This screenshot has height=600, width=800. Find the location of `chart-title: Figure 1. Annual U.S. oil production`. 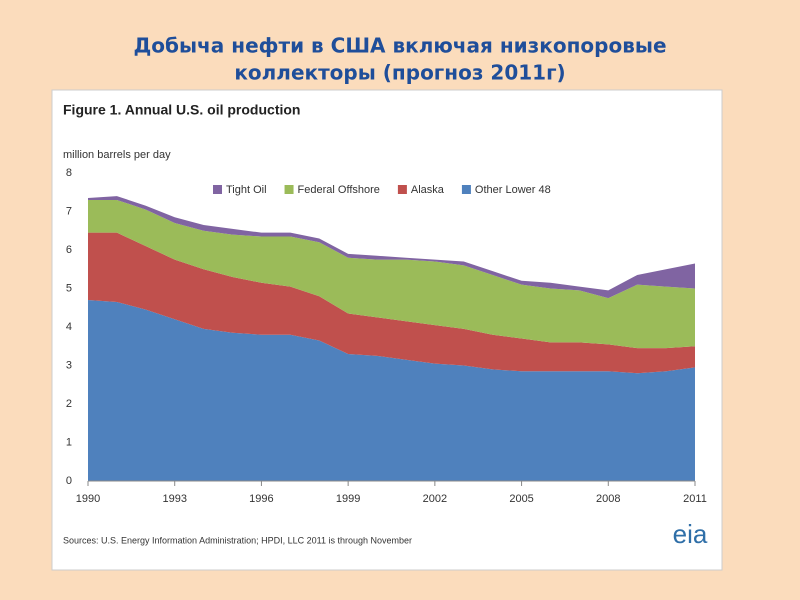

chart-title: Figure 1. Annual U.S. oil production is located at coordinates (181, 110).